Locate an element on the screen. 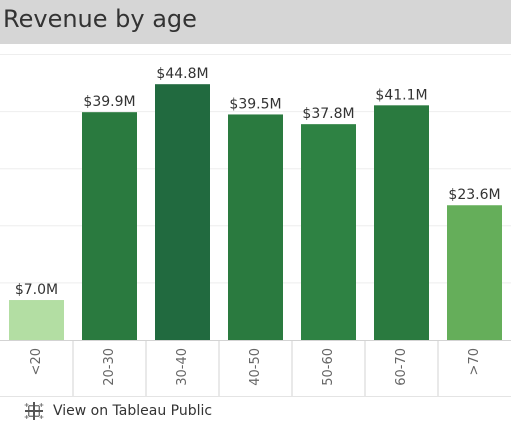 This screenshot has height=430, width=511. x-tick-label: 50-60 is located at coordinates (328, 367).